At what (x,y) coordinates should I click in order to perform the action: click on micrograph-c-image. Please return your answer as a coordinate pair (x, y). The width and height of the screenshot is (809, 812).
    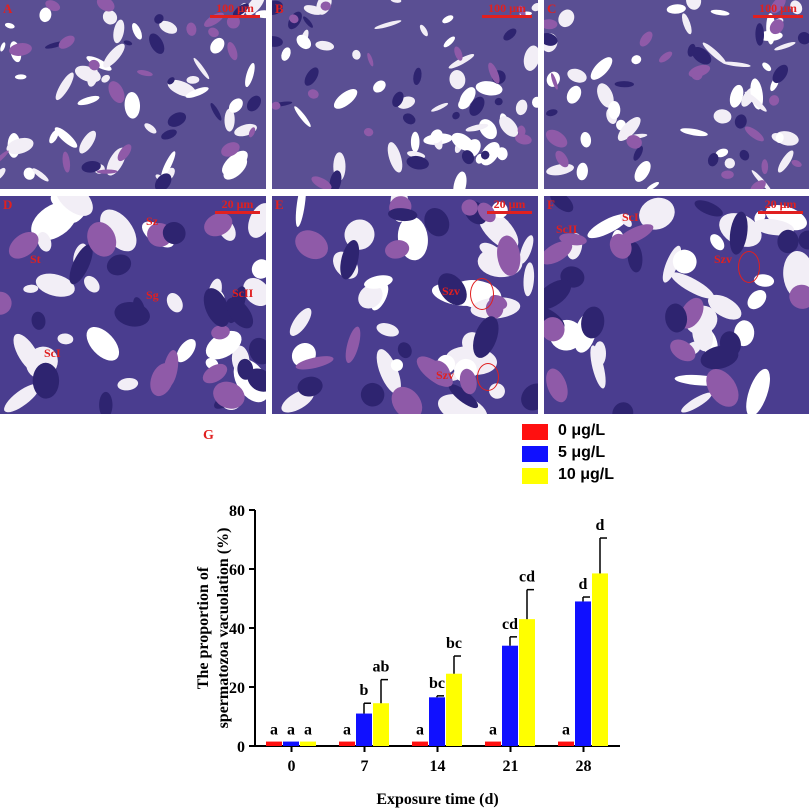
    Looking at the image, I should click on (676, 94).